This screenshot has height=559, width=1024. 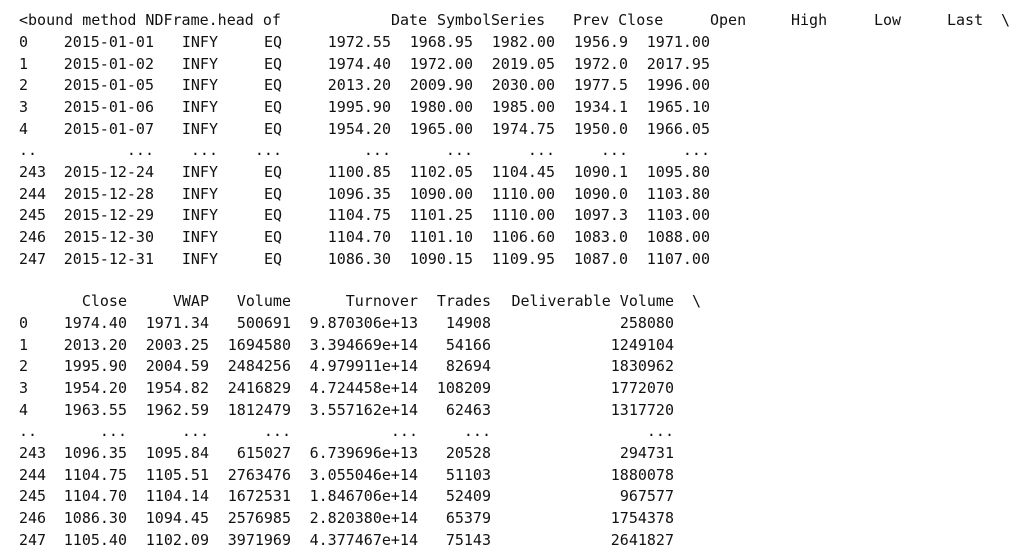 I want to click on cell: 1977.5, so click(x=600, y=85).